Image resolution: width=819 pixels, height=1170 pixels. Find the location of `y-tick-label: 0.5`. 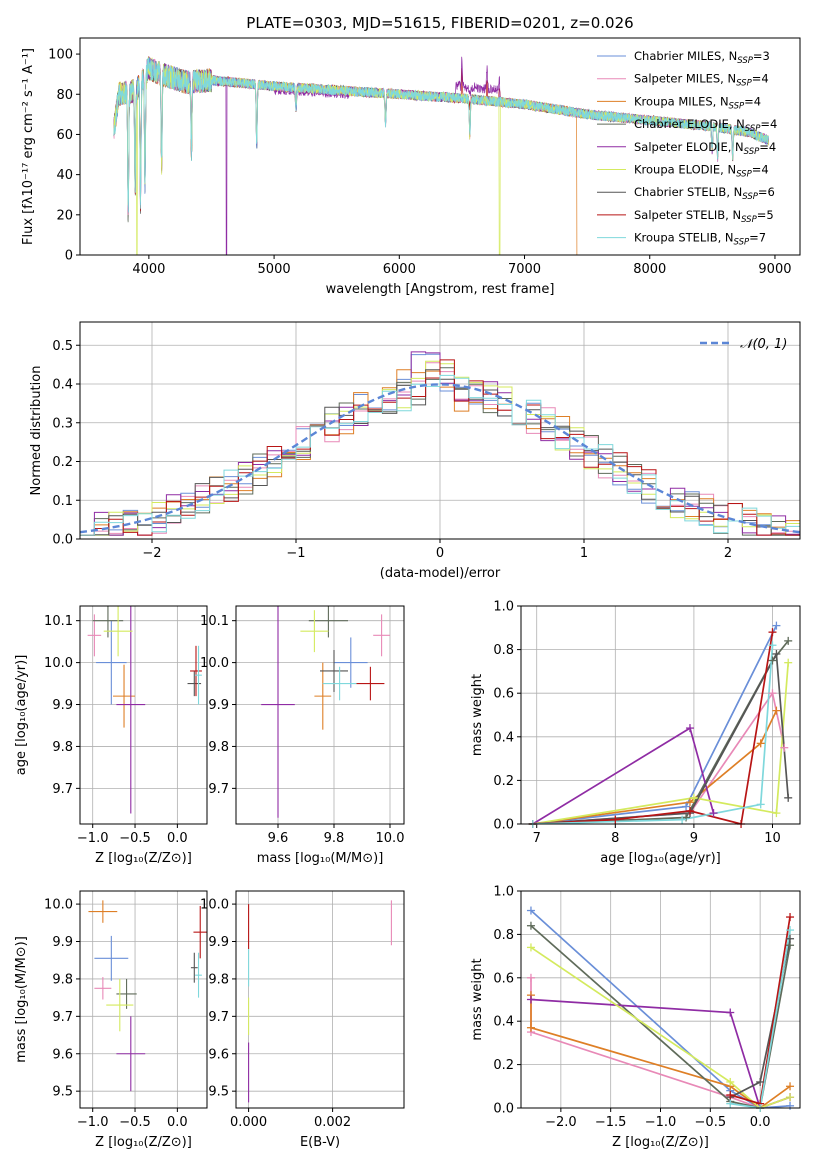

y-tick-label: 0.5 is located at coordinates (62, 346).